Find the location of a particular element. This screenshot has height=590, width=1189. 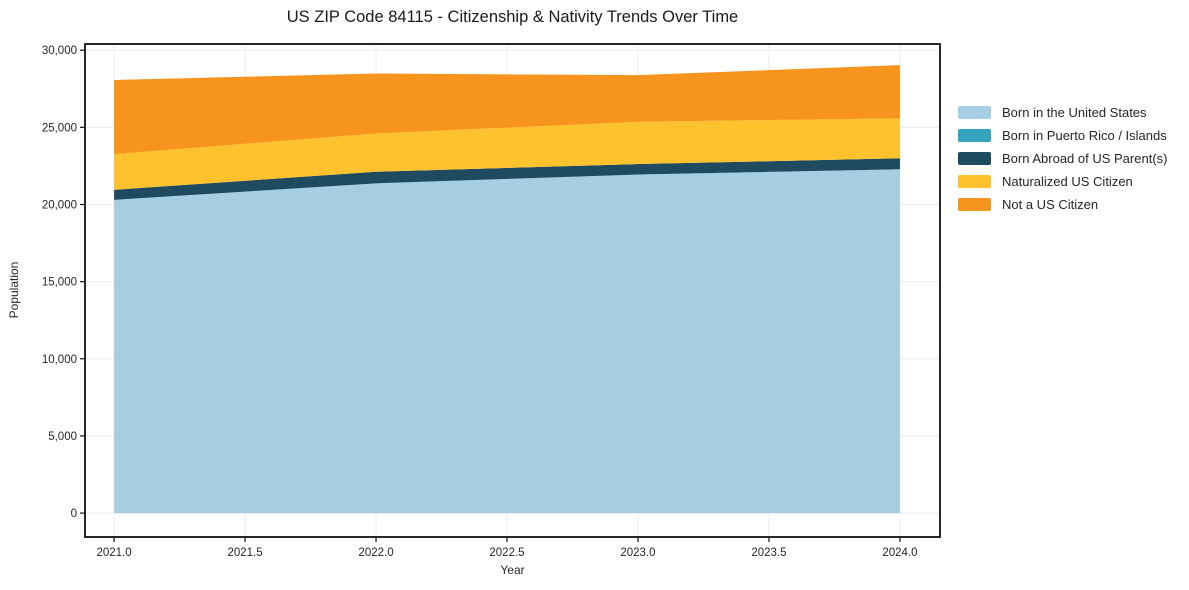

x-tick-label: 2022.0 is located at coordinates (375, 553).